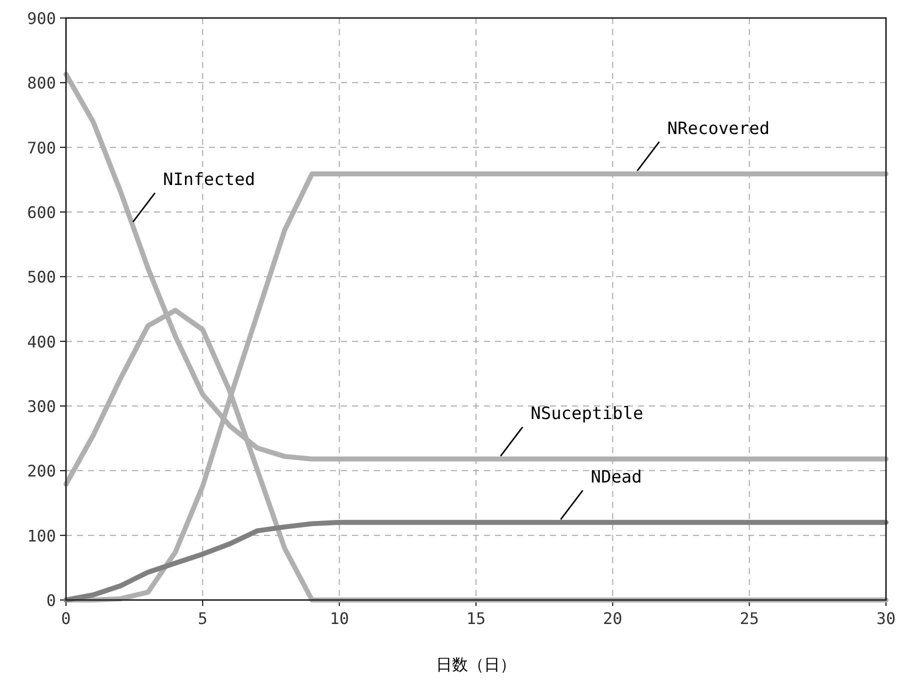  What do you see at coordinates (66, 618) in the screenshot?
I see `x-tick-label: 0` at bounding box center [66, 618].